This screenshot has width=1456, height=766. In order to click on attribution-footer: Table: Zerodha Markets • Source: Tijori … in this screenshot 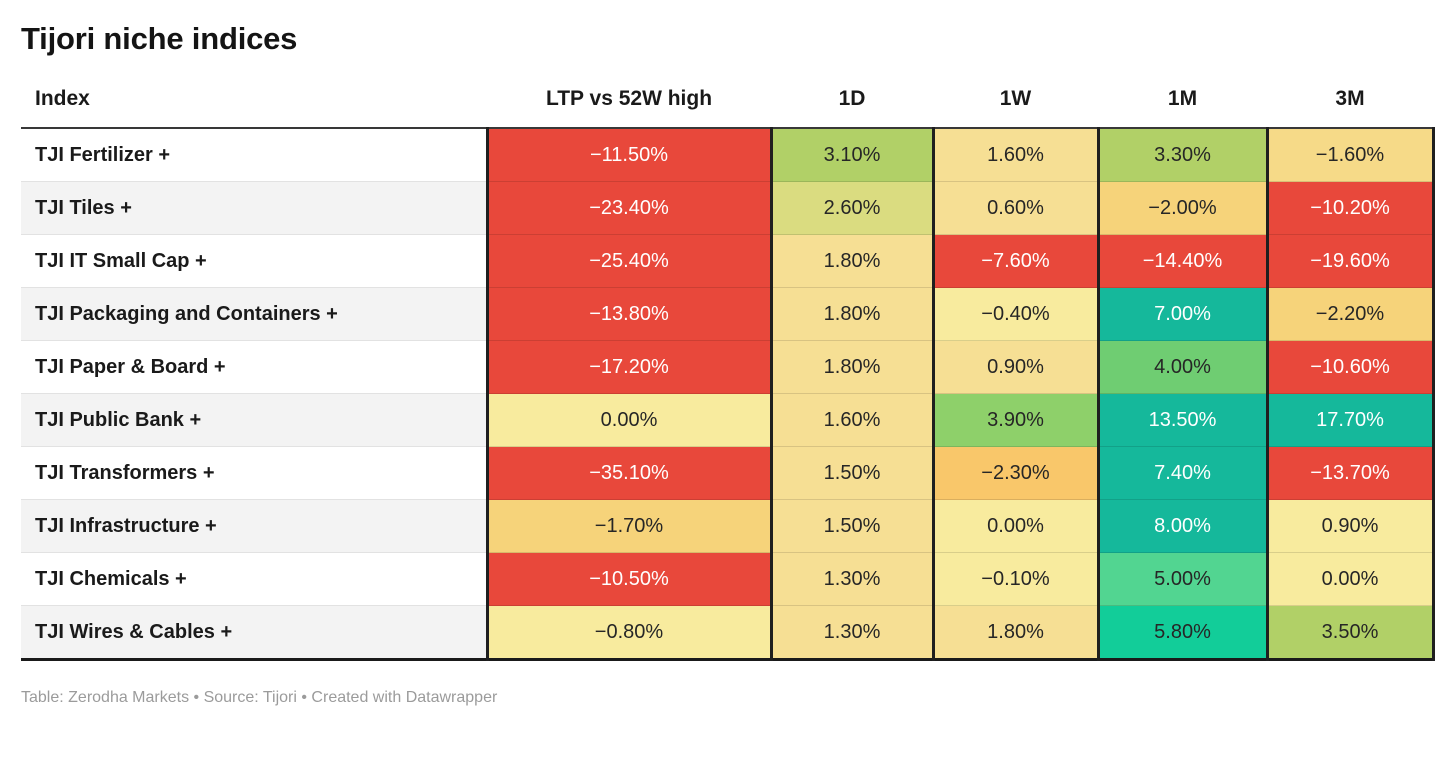, I will do `click(259, 698)`.